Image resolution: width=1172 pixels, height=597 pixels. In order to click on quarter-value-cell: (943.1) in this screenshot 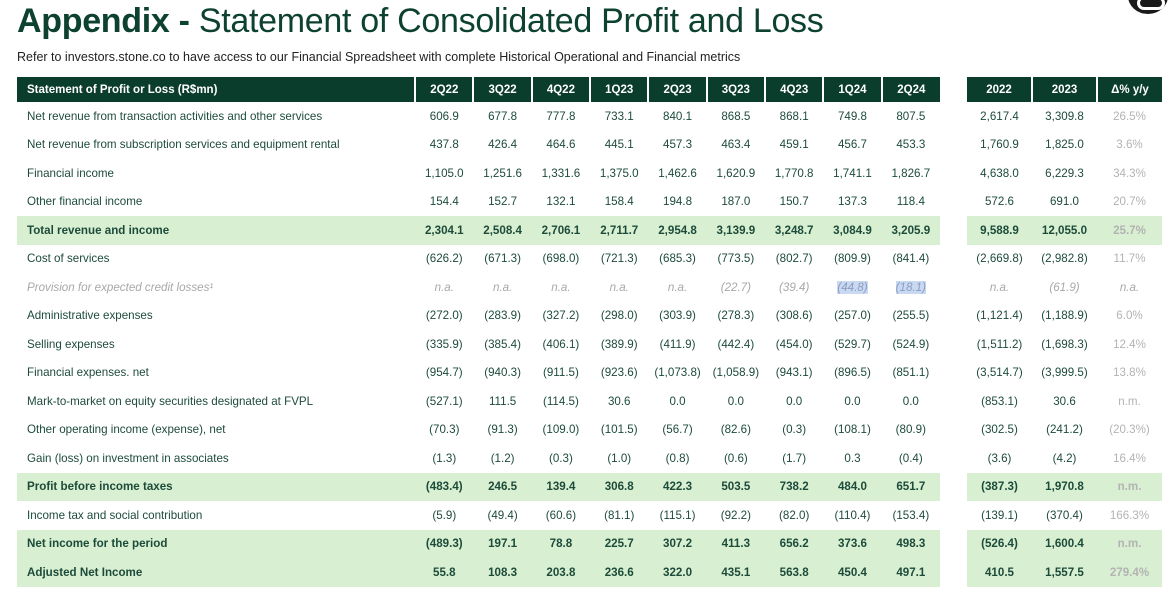, I will do `click(794, 373)`.